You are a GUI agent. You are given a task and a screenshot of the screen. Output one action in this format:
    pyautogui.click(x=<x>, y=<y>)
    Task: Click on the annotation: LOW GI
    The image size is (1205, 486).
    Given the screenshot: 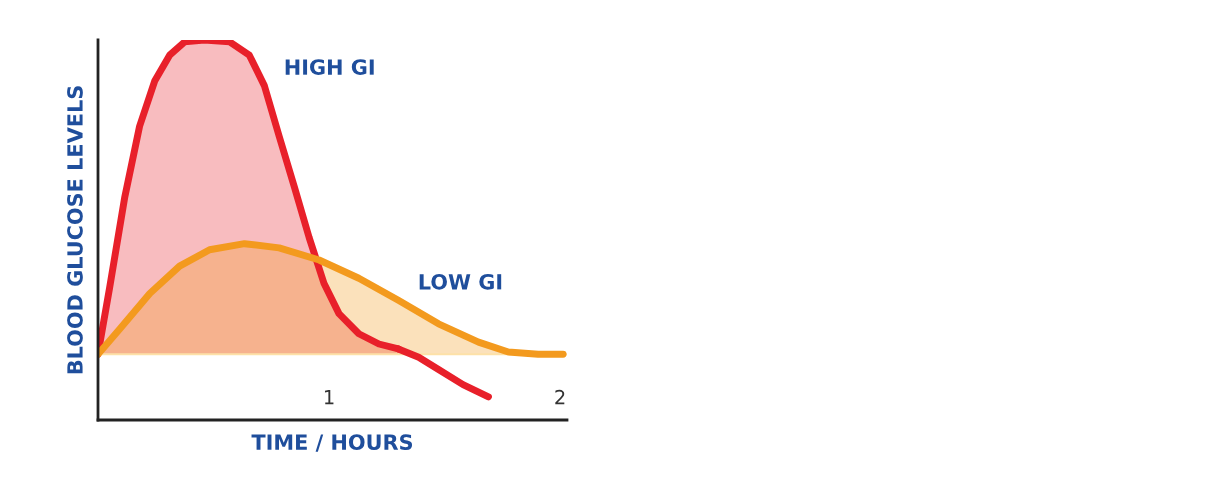 What is the action you would take?
    pyautogui.click(x=460, y=281)
    